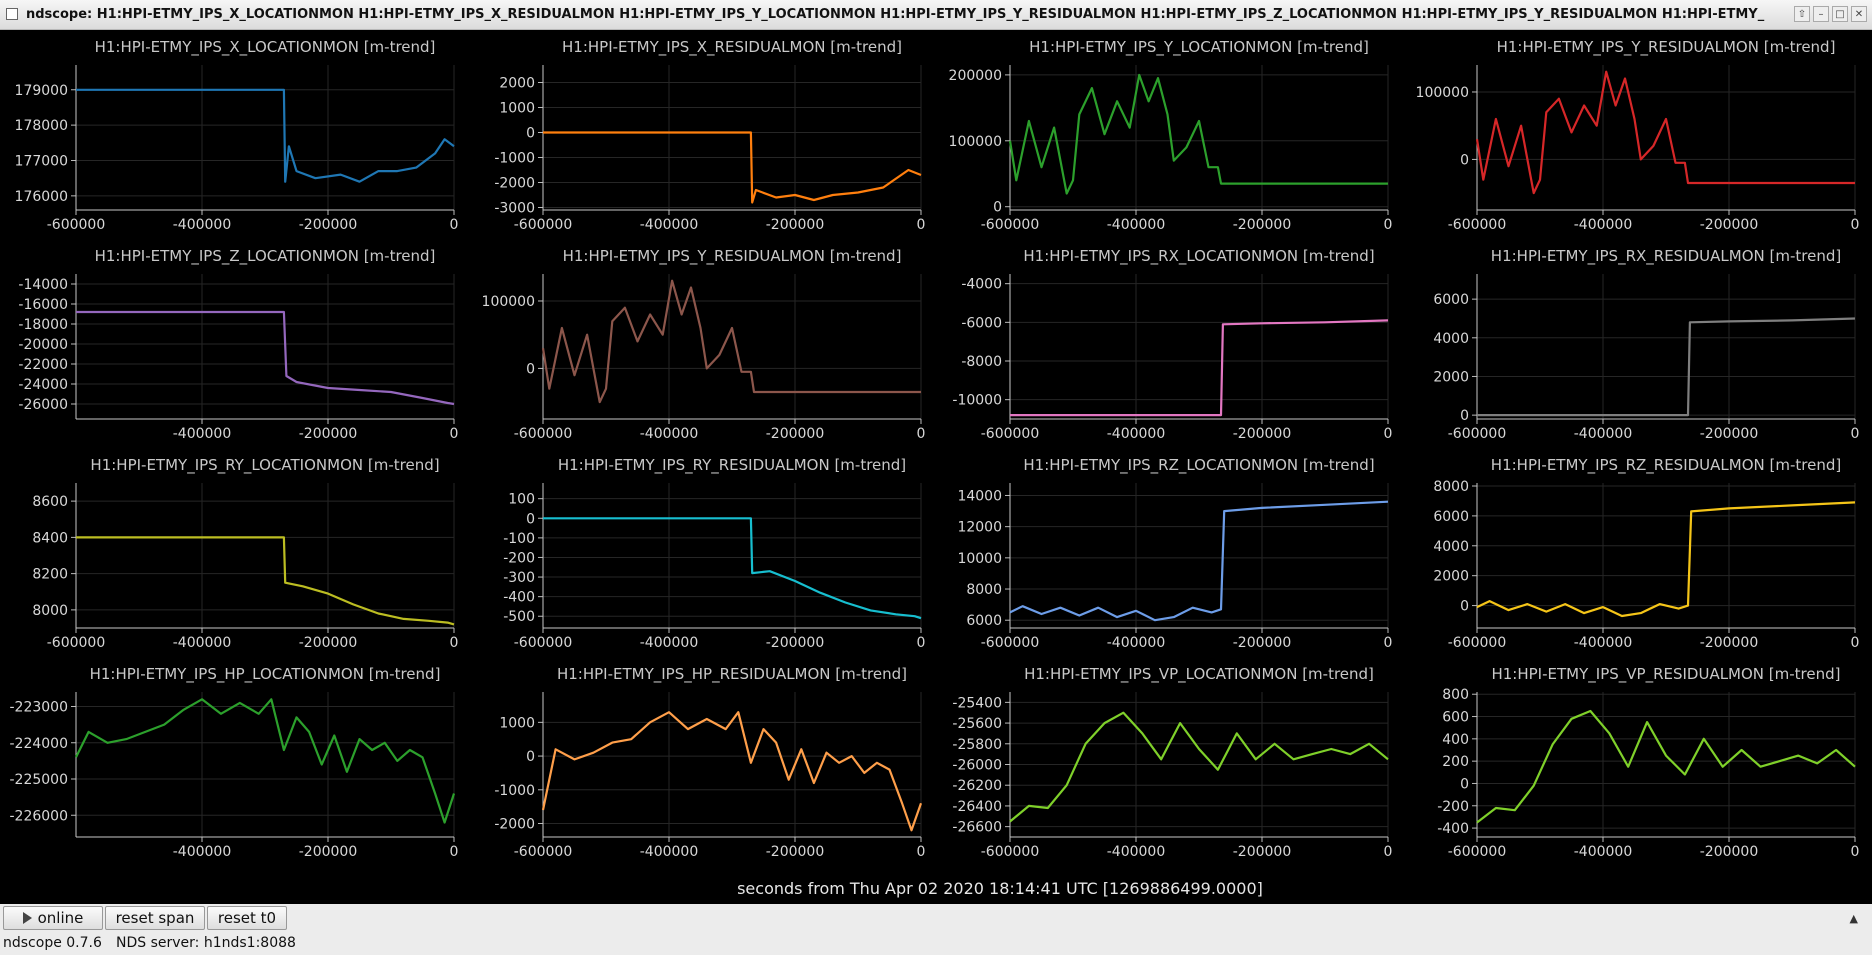  What do you see at coordinates (519, 578) in the screenshot?
I see `y-tick-label: -300` at bounding box center [519, 578].